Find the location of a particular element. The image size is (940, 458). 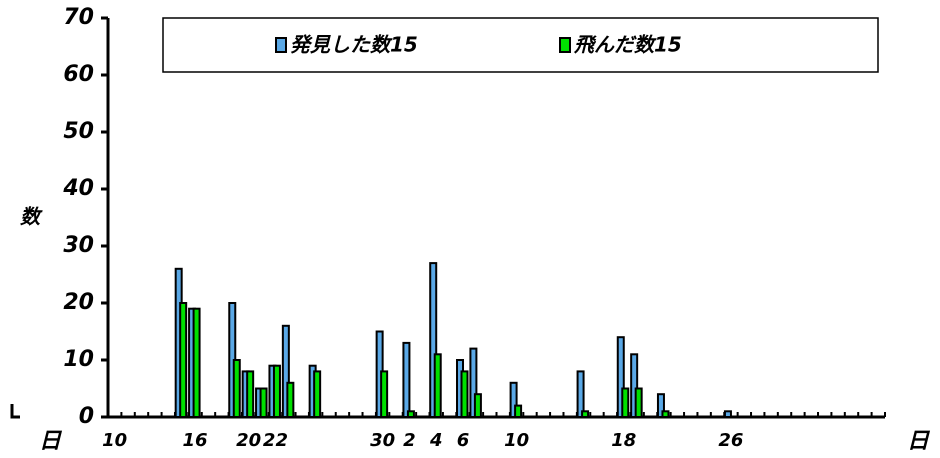

x-tick-label: 30 is located at coordinates (382, 440).